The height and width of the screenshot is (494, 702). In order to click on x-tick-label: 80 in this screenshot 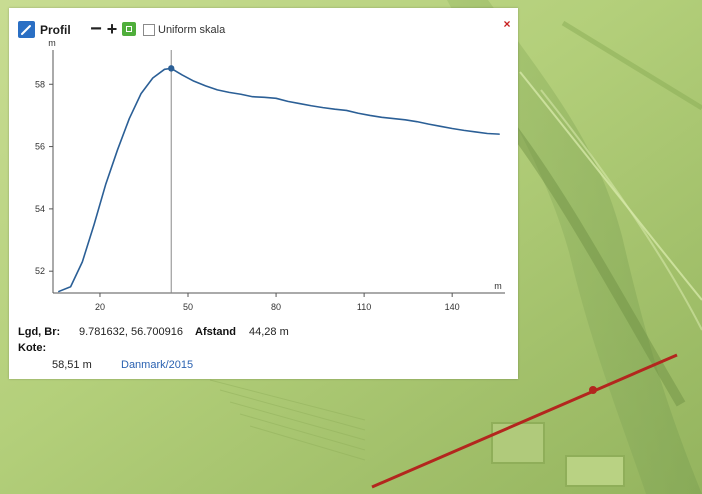, I will do `click(276, 307)`.